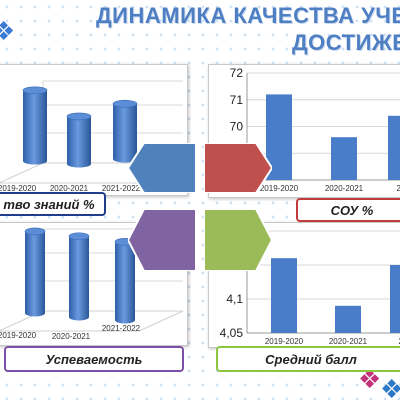  I want to click on arrow-right-up-icon, so click(238, 168).